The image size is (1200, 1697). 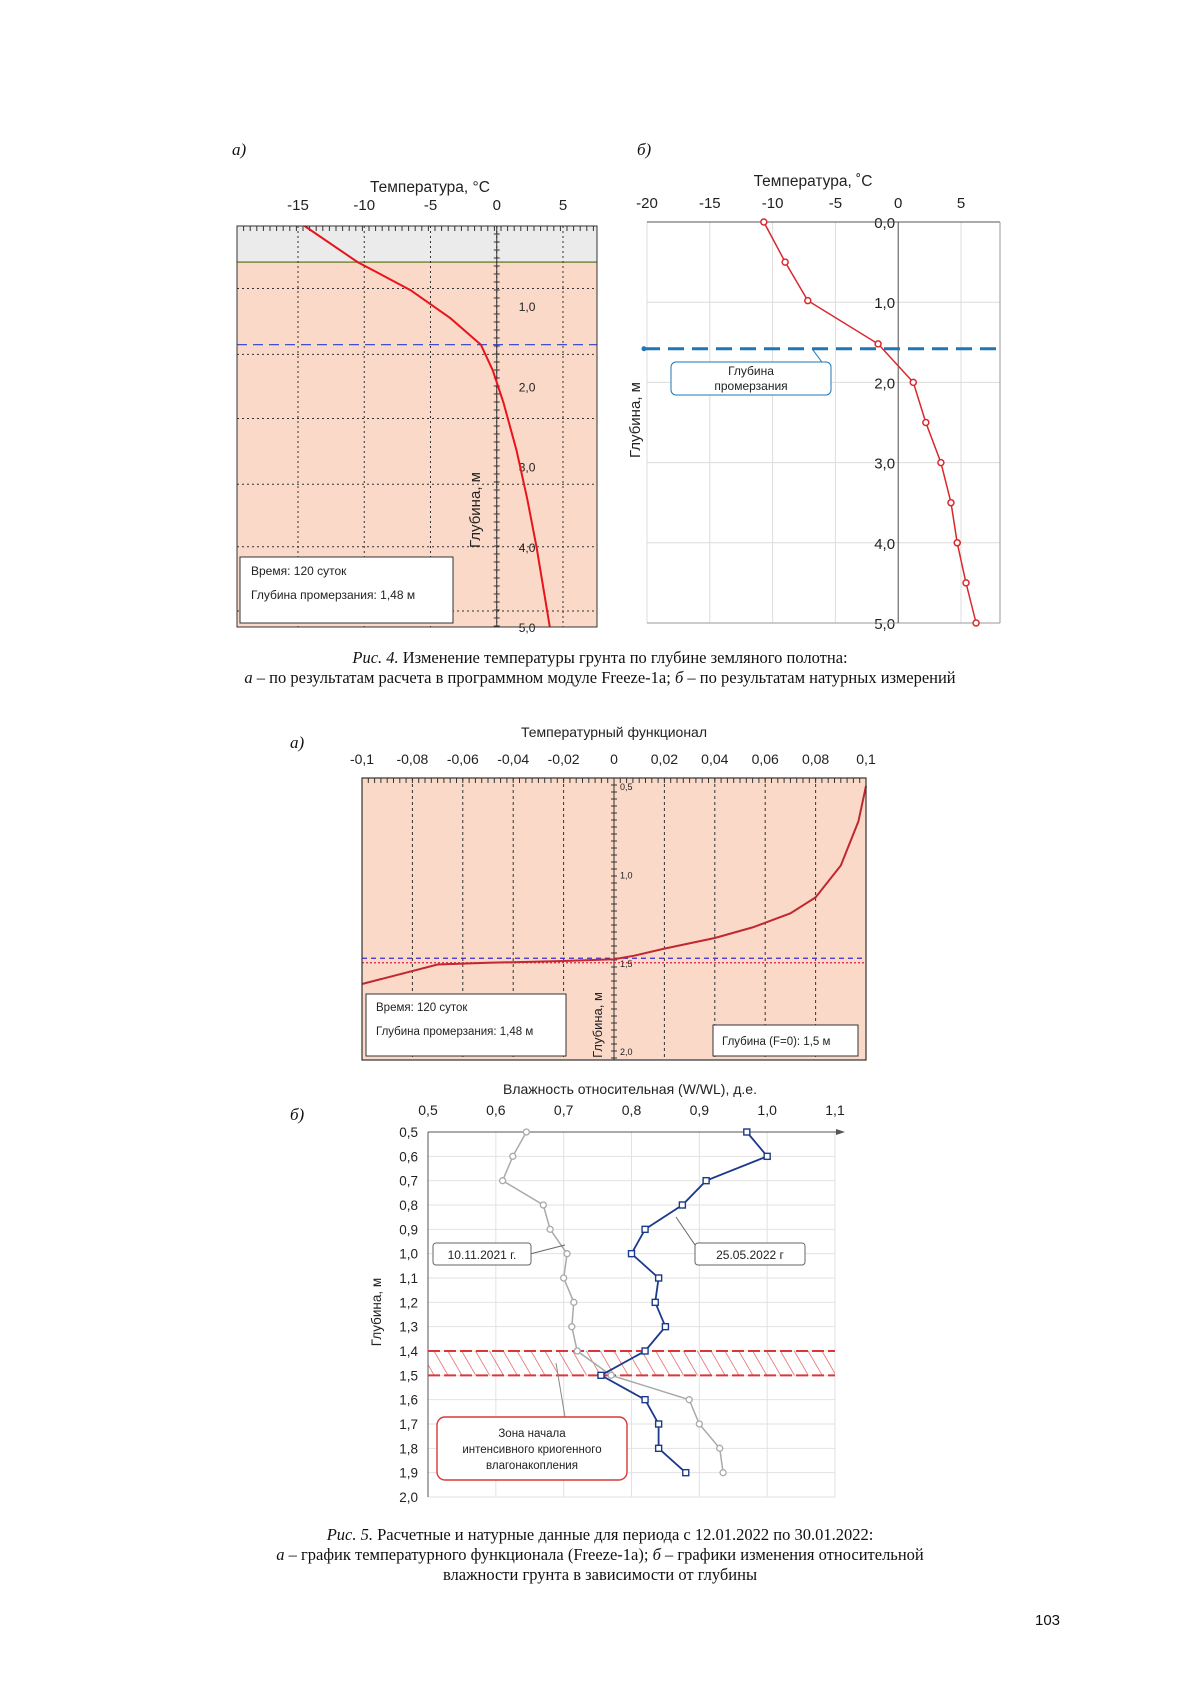 What do you see at coordinates (408, 1327) in the screenshot?
I see `fig5b-y-tick-label: 1,3` at bounding box center [408, 1327].